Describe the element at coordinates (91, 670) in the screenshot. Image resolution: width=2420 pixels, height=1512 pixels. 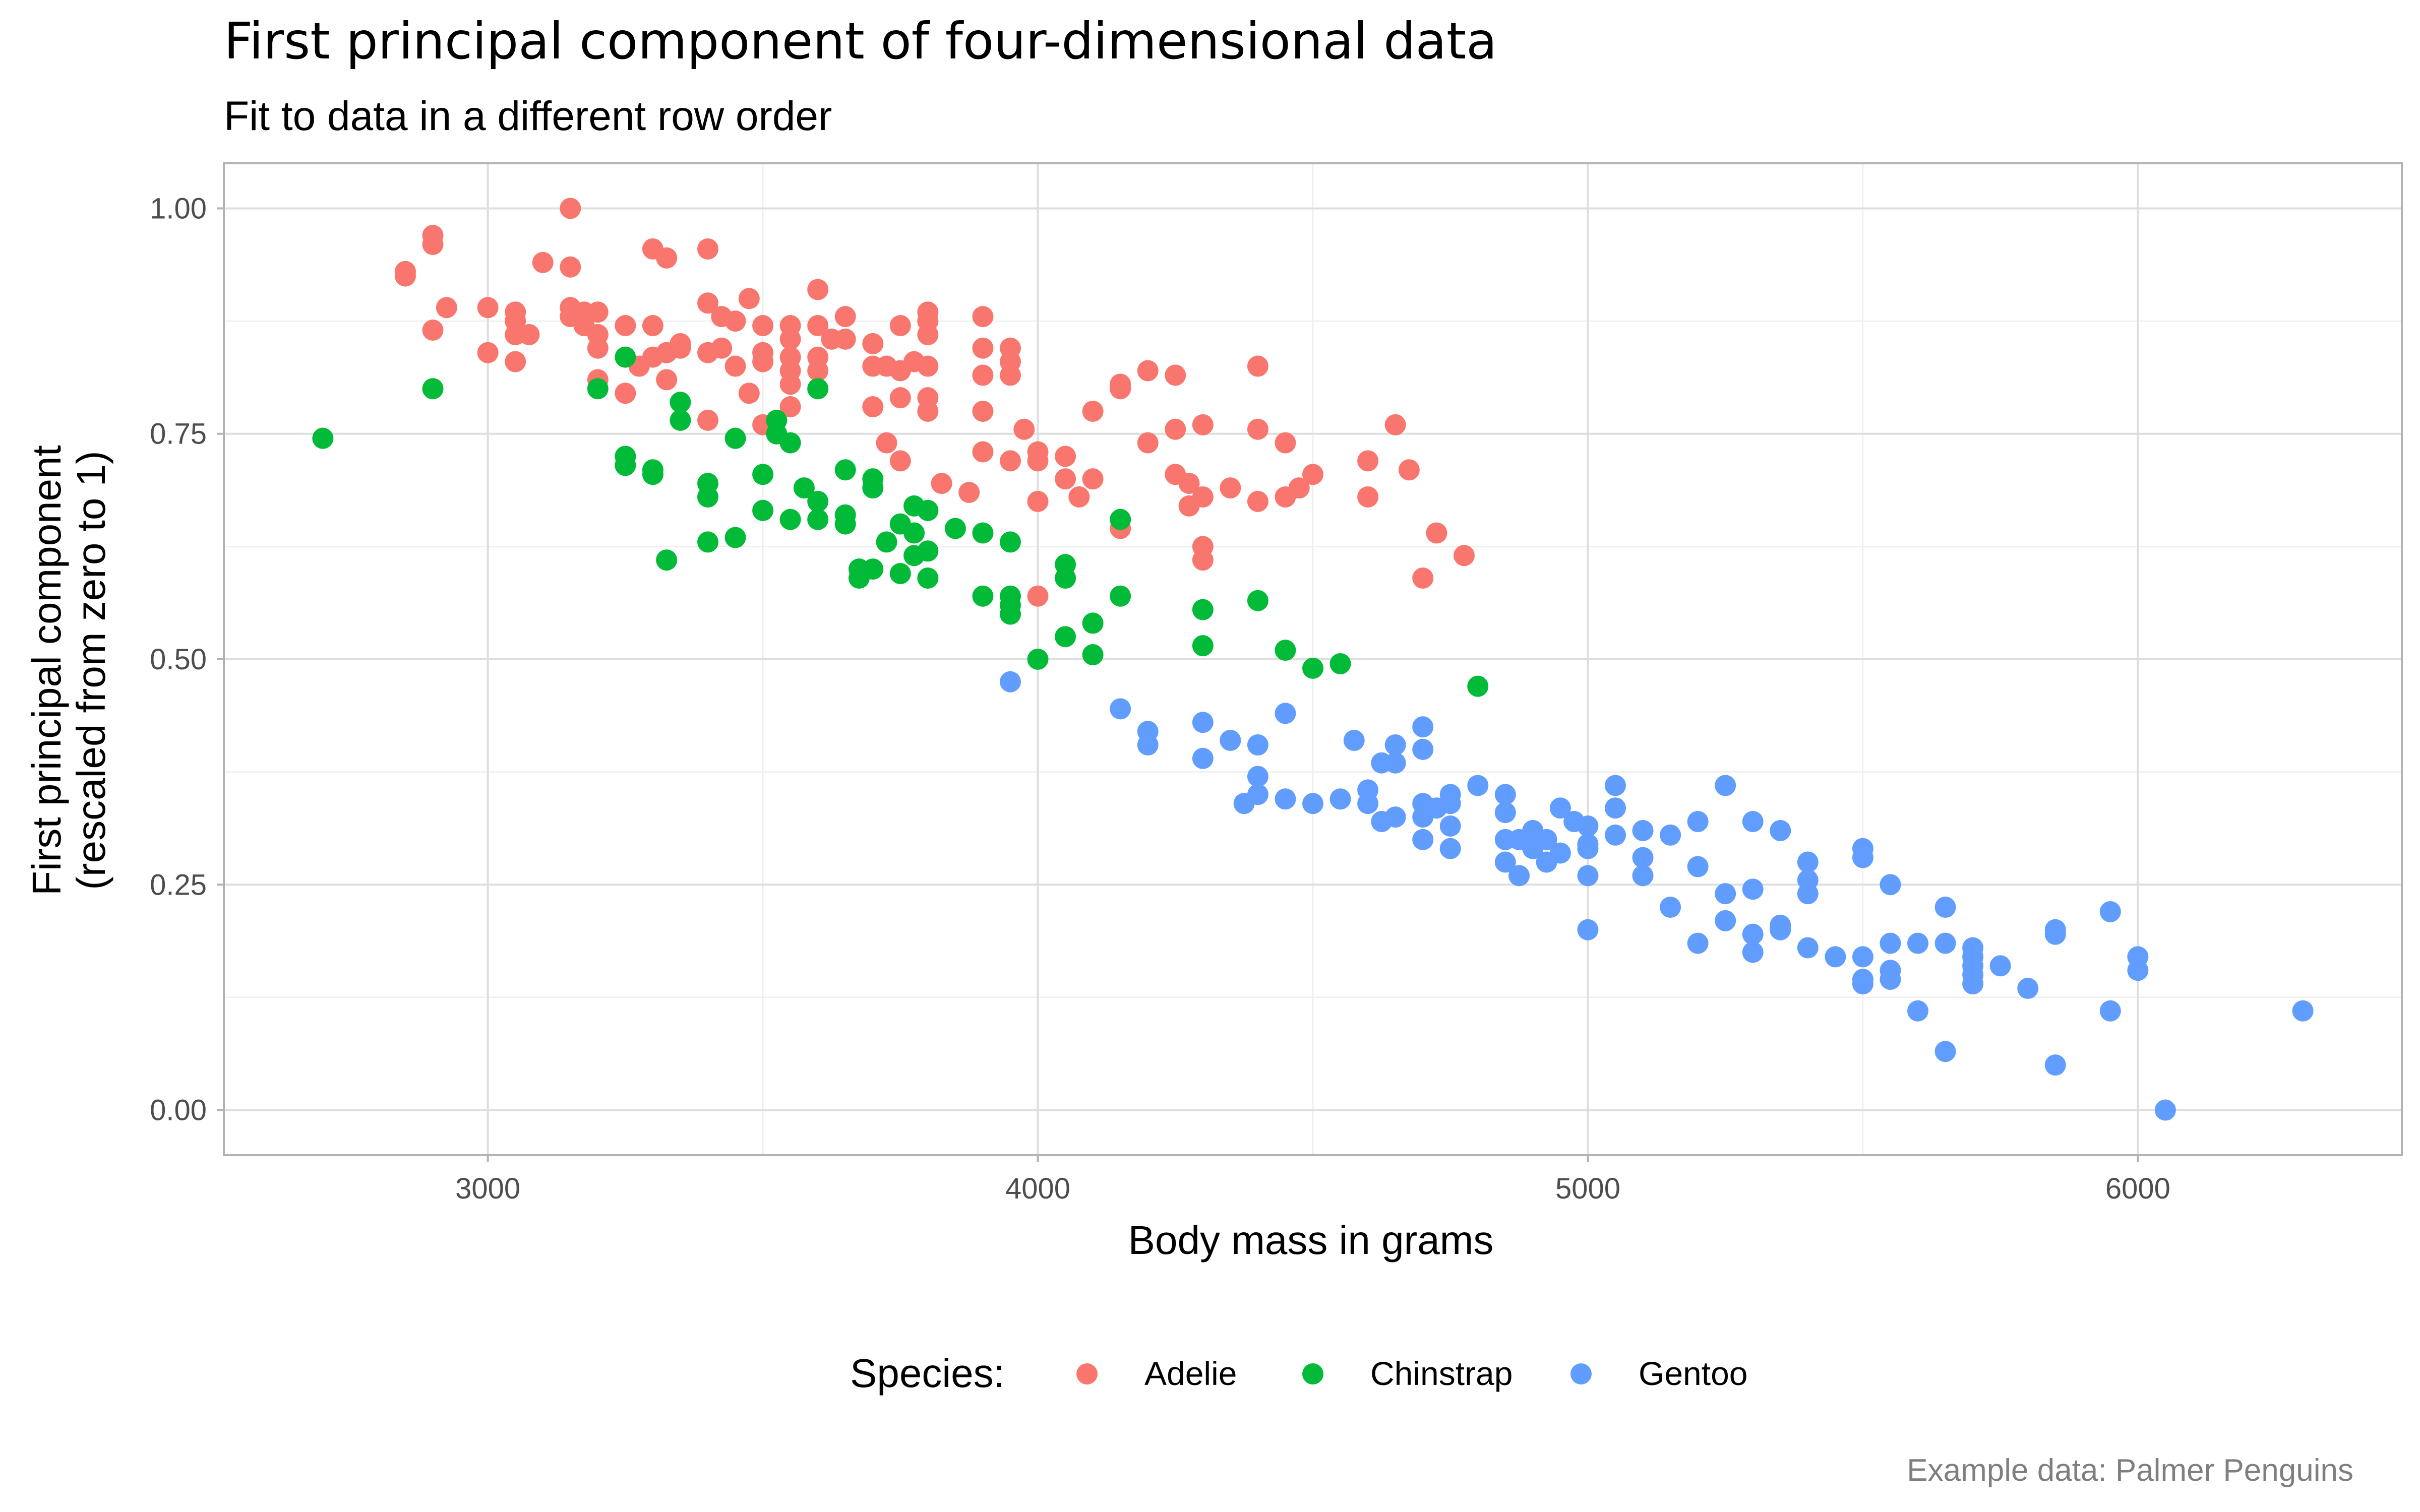
I see `y-axis-title-line-2: (rescaled from zero to 1)` at that location.